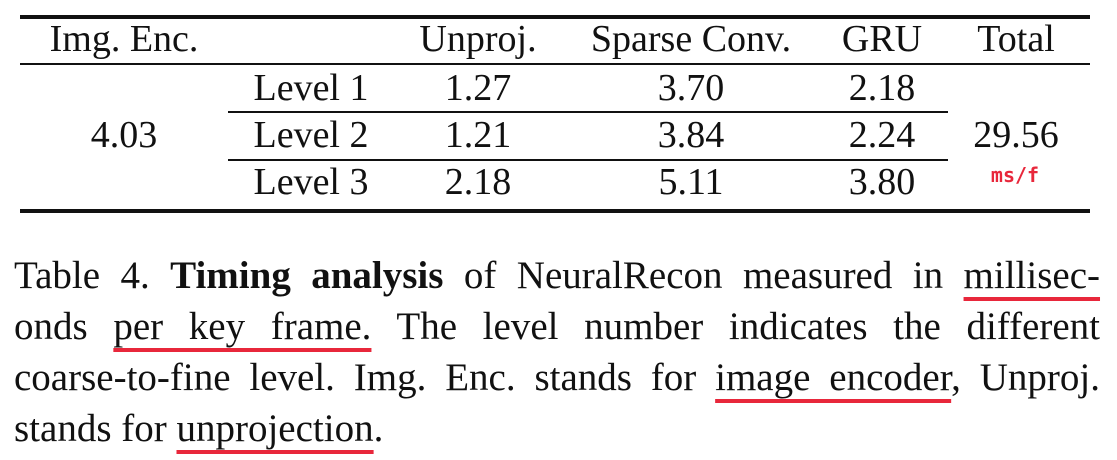 The image size is (1117, 460). What do you see at coordinates (555, 64) in the screenshot?
I see `table-header-rule` at bounding box center [555, 64].